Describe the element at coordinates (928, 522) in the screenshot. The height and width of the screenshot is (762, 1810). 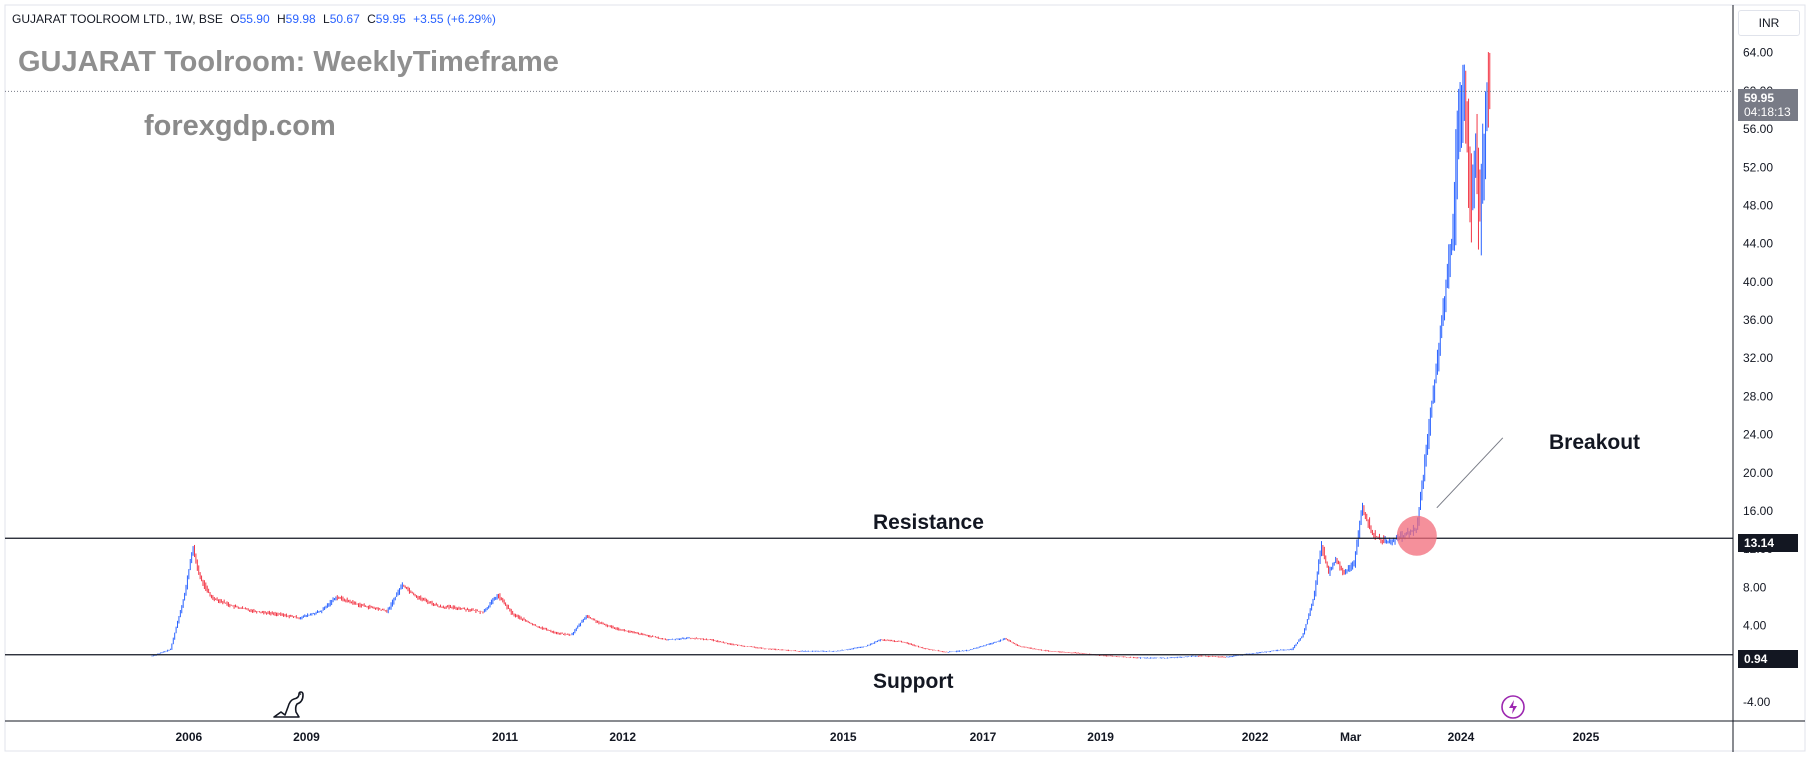
I see `resistance-label: Resistance` at that location.